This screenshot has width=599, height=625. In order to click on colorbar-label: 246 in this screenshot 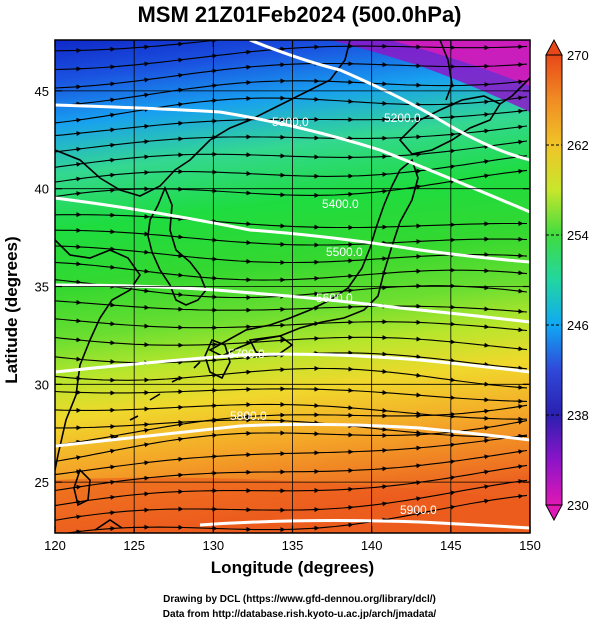, I will do `click(578, 325)`.